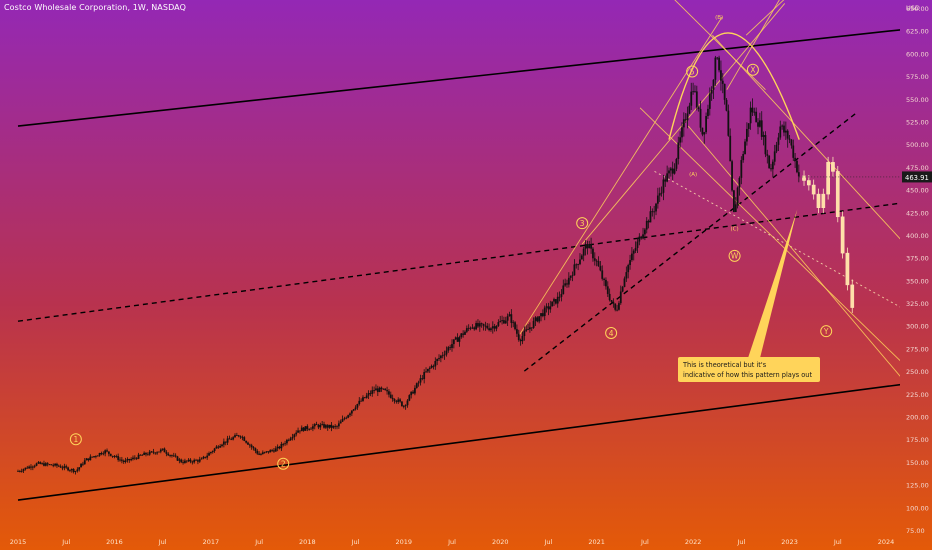 This screenshot has width=932, height=550. What do you see at coordinates (917, 54) in the screenshot?
I see `price-tick-label: 600.00` at bounding box center [917, 54].